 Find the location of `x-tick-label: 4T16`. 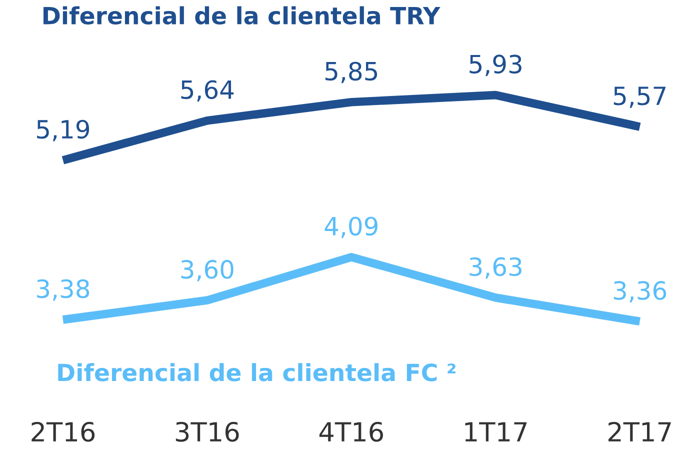

x-tick-label: 4T16 is located at coordinates (351, 432).